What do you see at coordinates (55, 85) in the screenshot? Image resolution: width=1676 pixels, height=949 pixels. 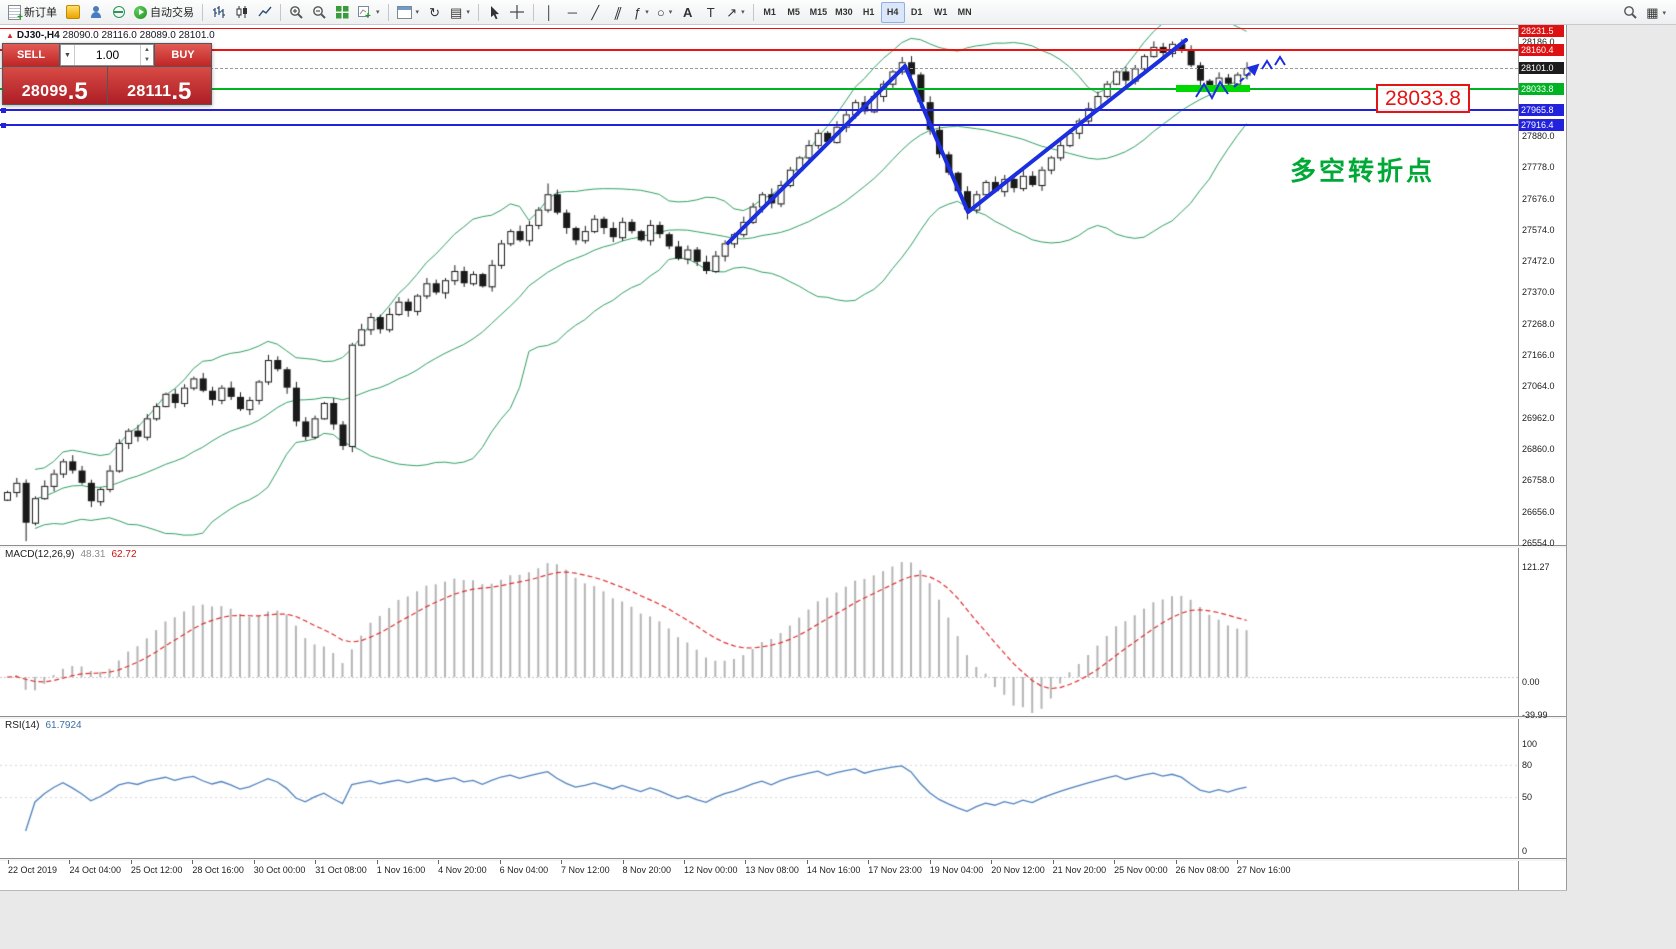 I see `sell-price-panel: 28099.5` at bounding box center [55, 85].